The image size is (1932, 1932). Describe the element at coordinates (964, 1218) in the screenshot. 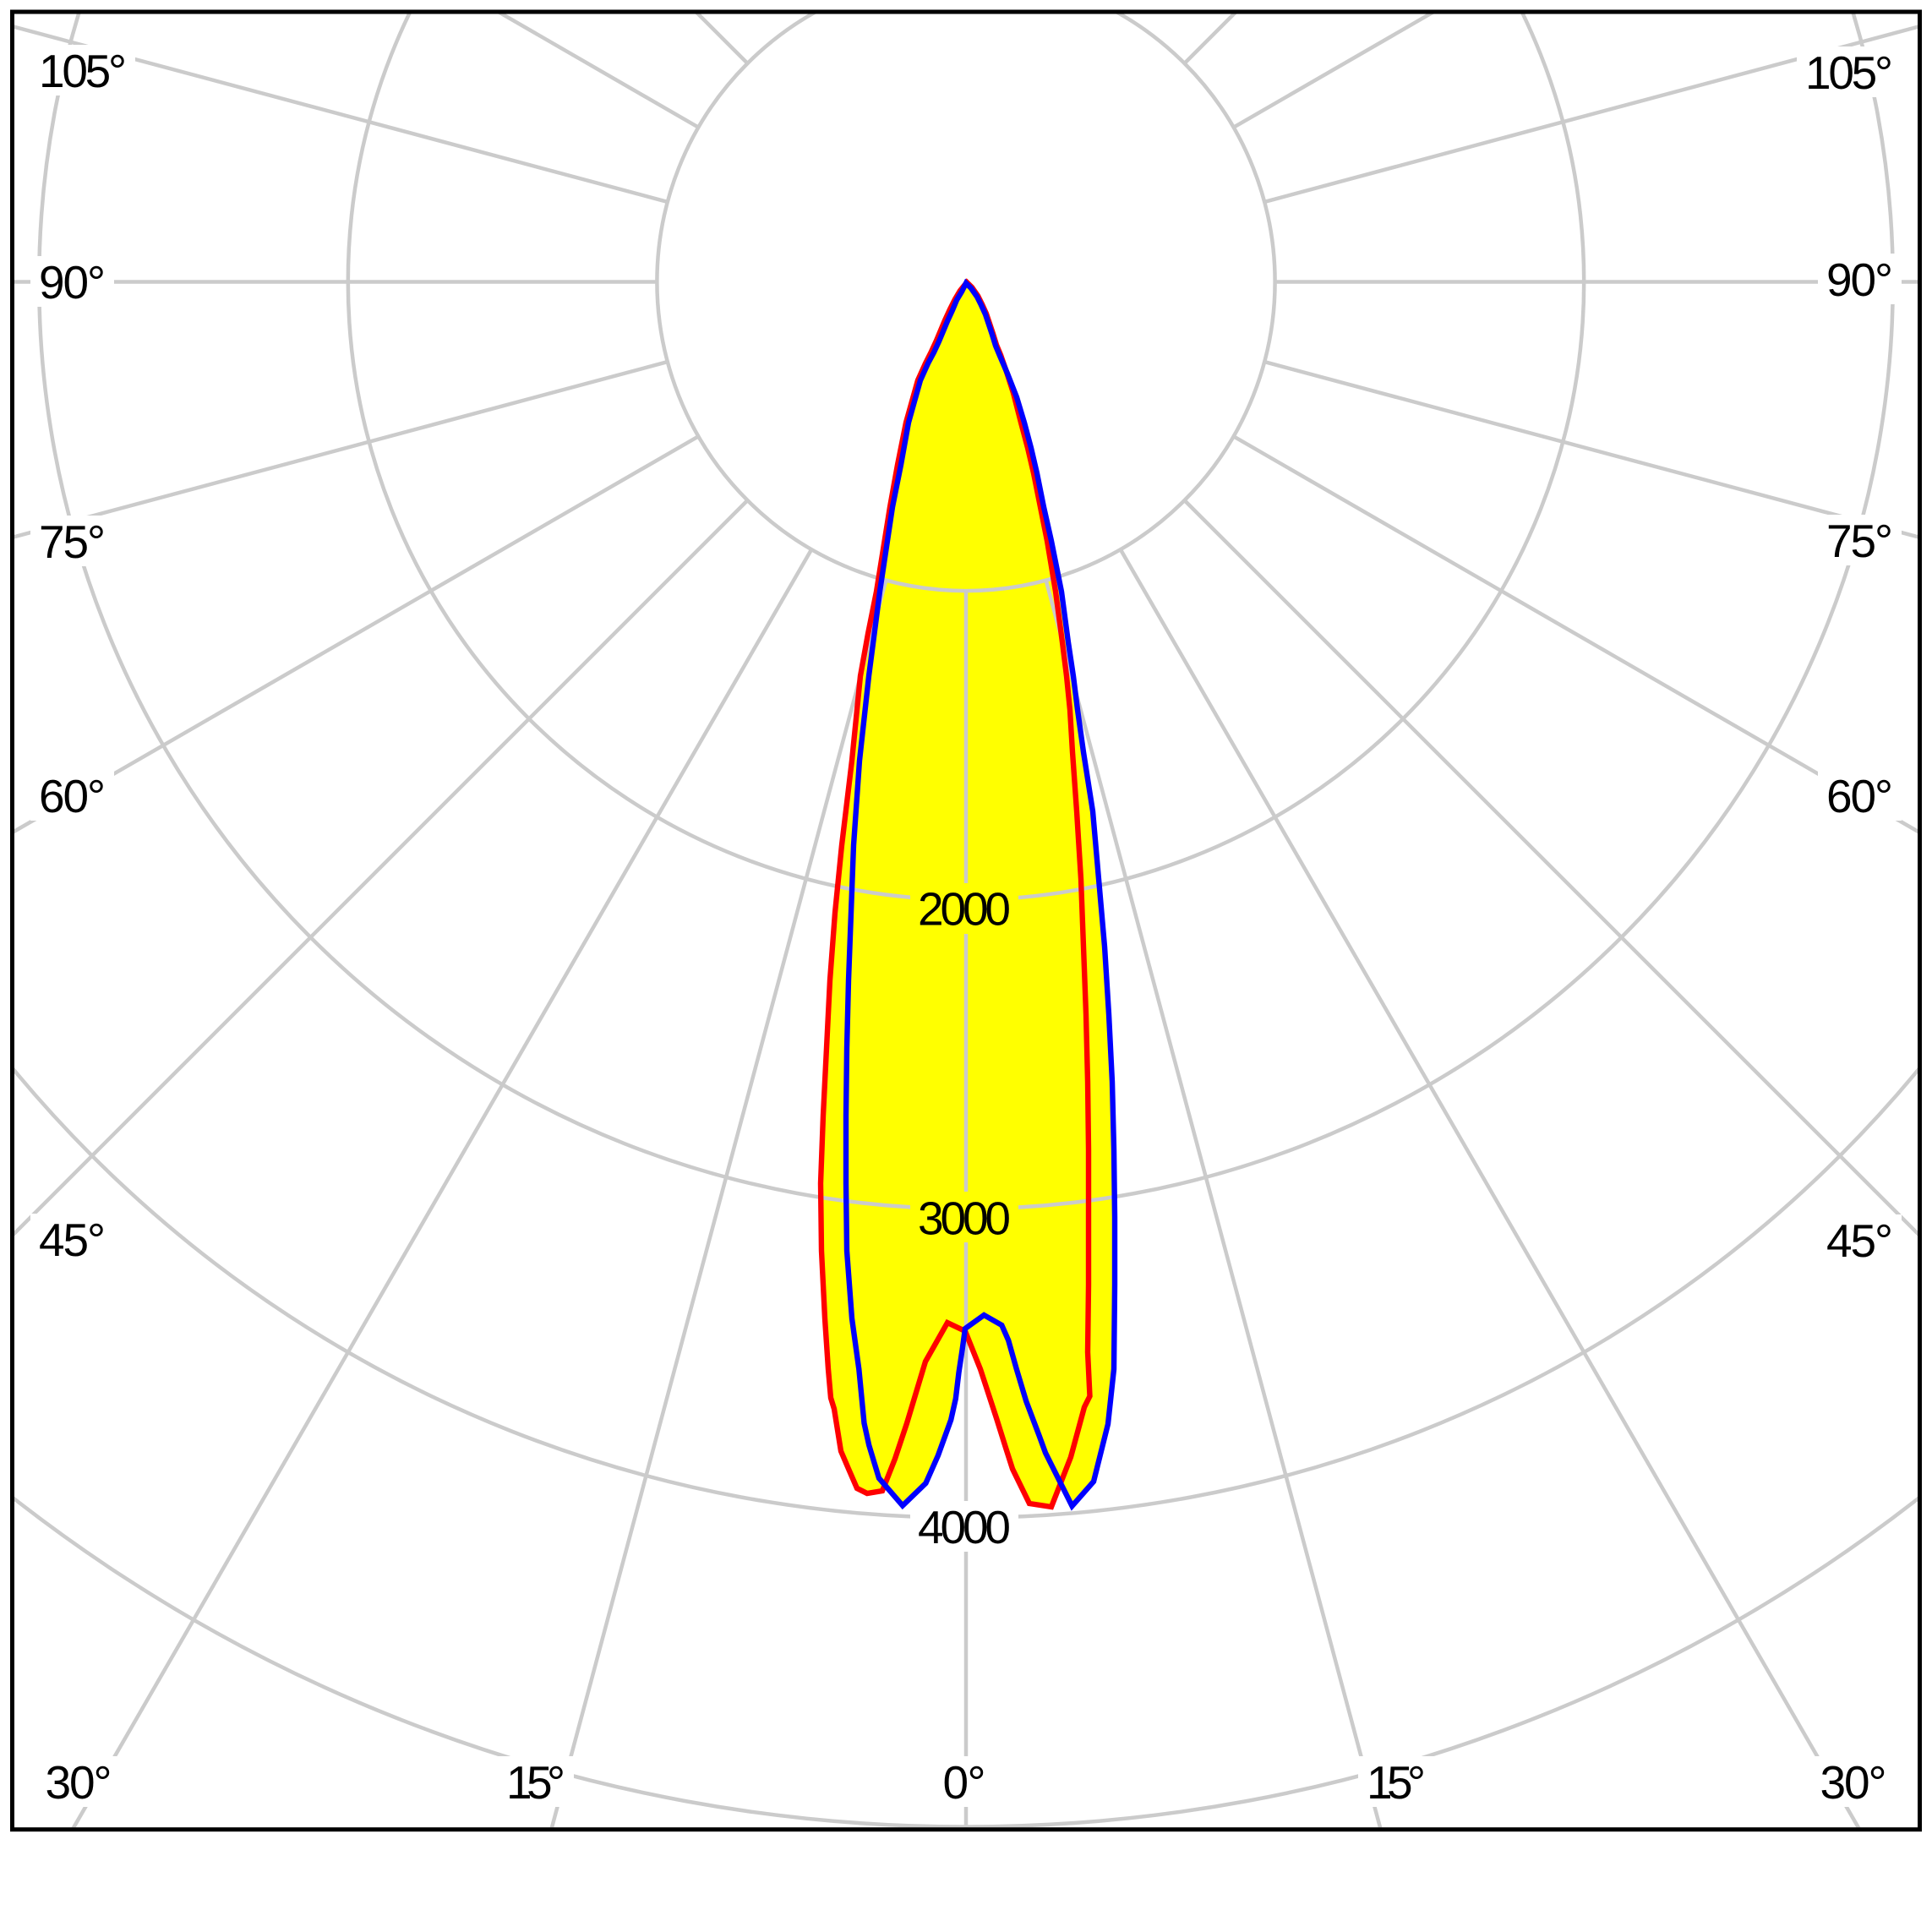

I see `svg-text: 3000` at that location.